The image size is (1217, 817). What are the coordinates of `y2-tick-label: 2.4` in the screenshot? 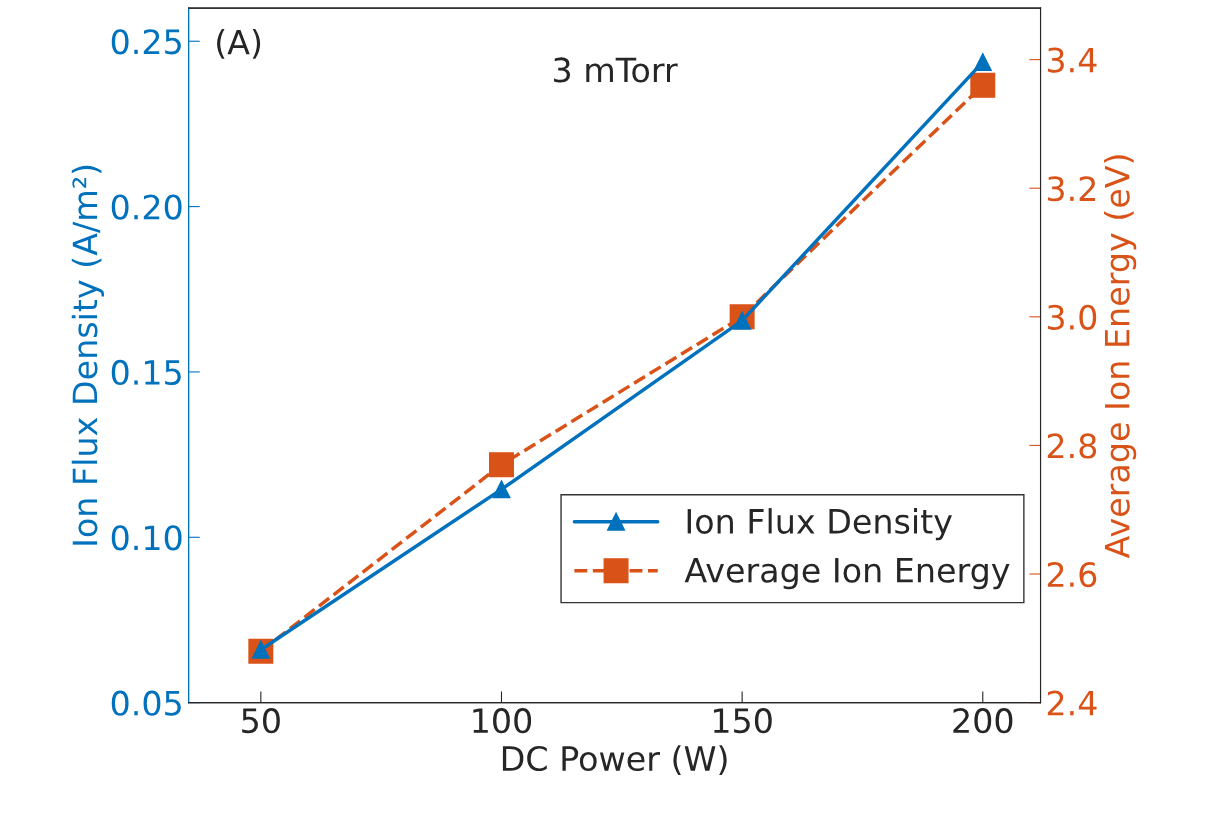 It's located at (1072, 703).